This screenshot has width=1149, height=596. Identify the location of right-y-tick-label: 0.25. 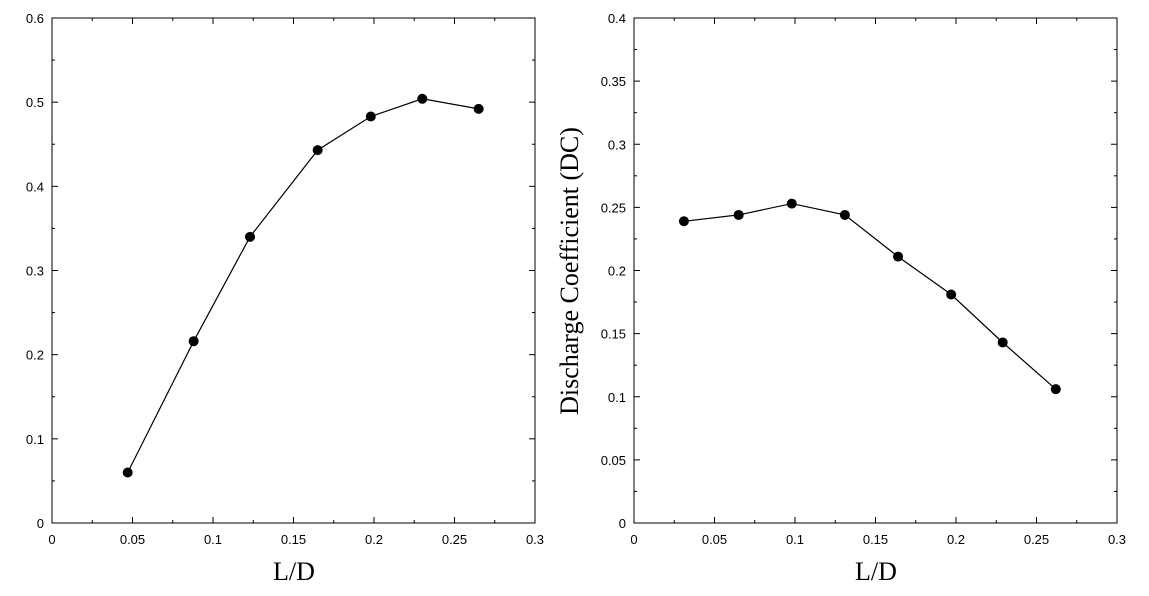
(613, 207).